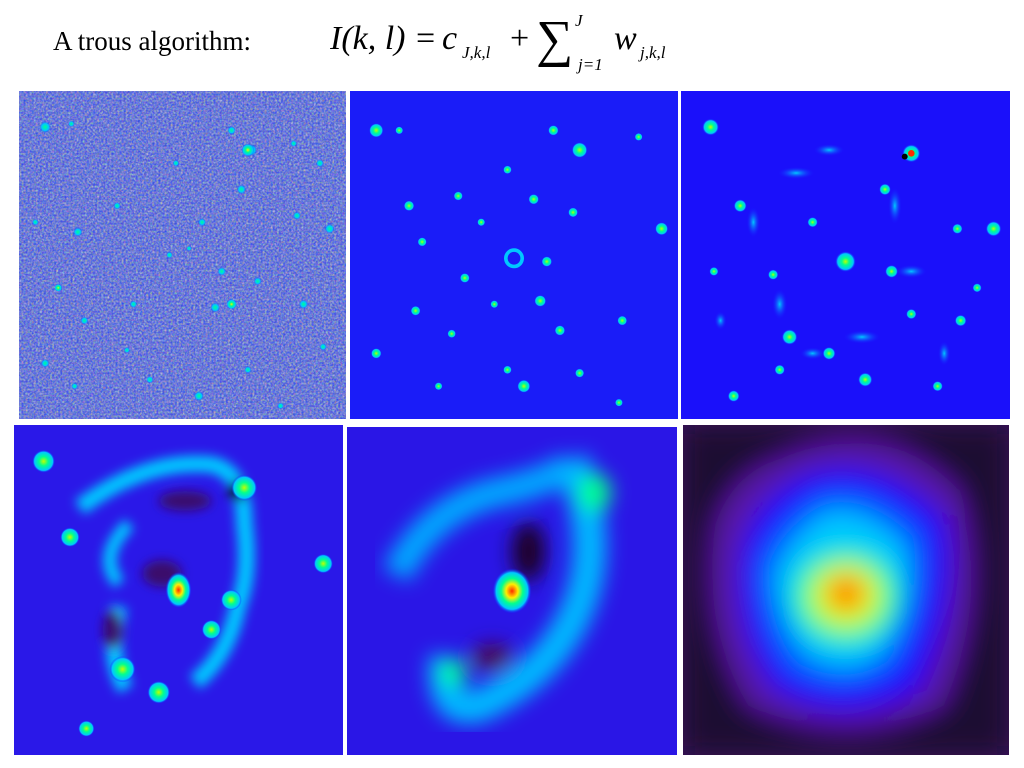 The height and width of the screenshot is (768, 1024). Describe the element at coordinates (498, 42) in the screenshot. I see `formula: I(k, l) = c J,k,l + ∑ J j=1 w j,k,l` at that location.